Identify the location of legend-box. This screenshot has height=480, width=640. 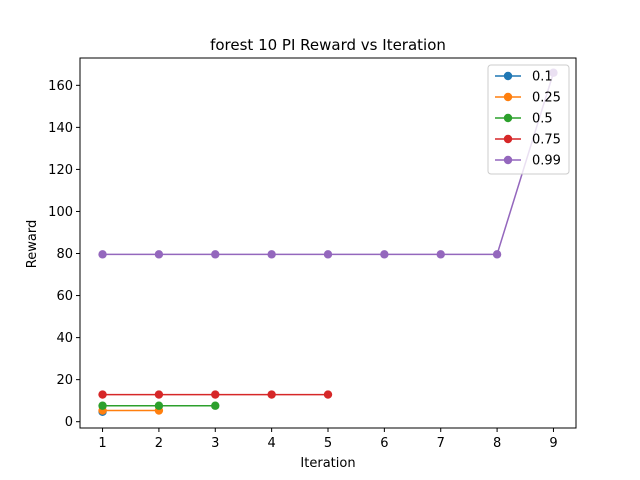
(528, 119).